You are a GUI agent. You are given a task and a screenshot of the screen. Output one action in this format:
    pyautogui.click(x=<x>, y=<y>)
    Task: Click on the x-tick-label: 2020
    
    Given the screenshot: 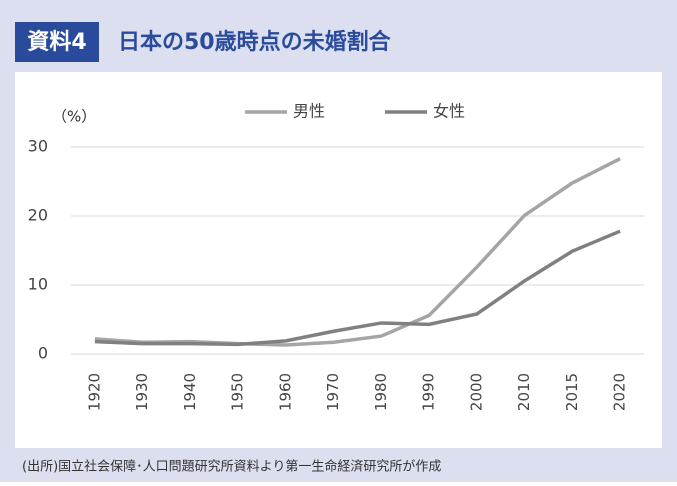 What is the action you would take?
    pyautogui.click(x=620, y=392)
    